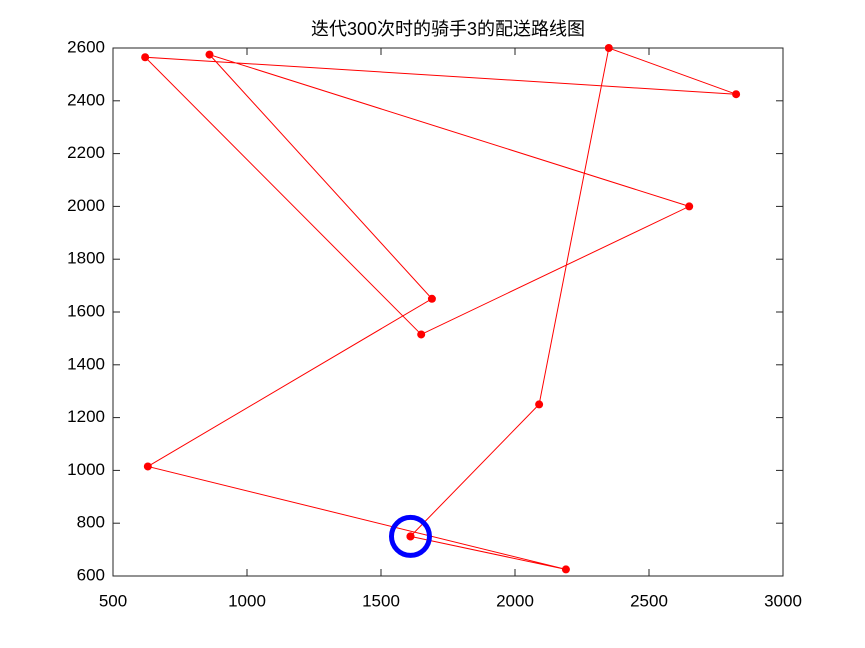 The width and height of the screenshot is (865, 648). I want to click on depot-marker, so click(410, 536).